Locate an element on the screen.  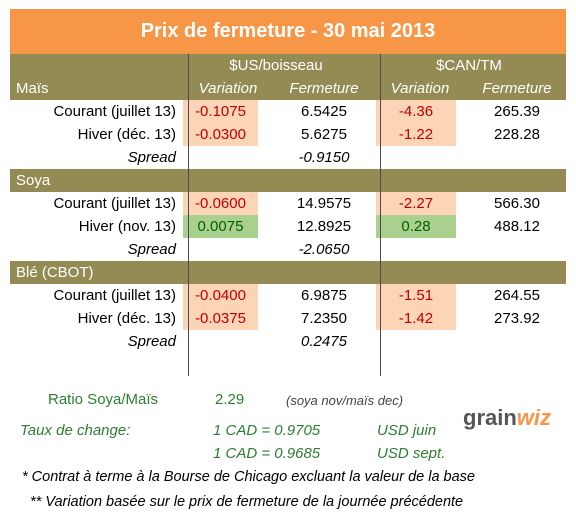
usd-close-cell: 14.9575 is located at coordinates (324, 203).